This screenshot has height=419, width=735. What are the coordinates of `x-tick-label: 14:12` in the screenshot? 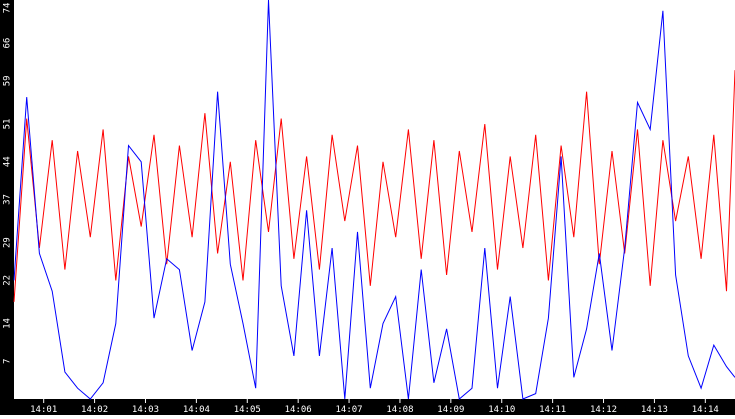 It's located at (603, 410).